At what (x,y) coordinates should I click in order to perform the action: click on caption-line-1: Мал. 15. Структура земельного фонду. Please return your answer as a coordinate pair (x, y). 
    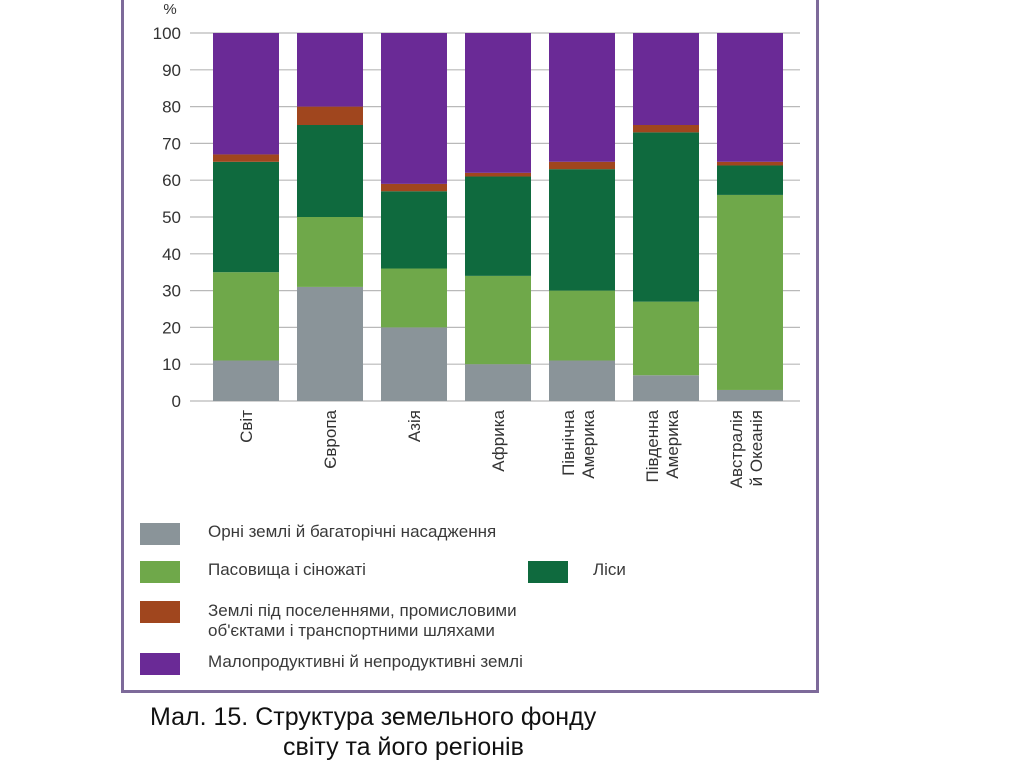
    Looking at the image, I should click on (373, 717).